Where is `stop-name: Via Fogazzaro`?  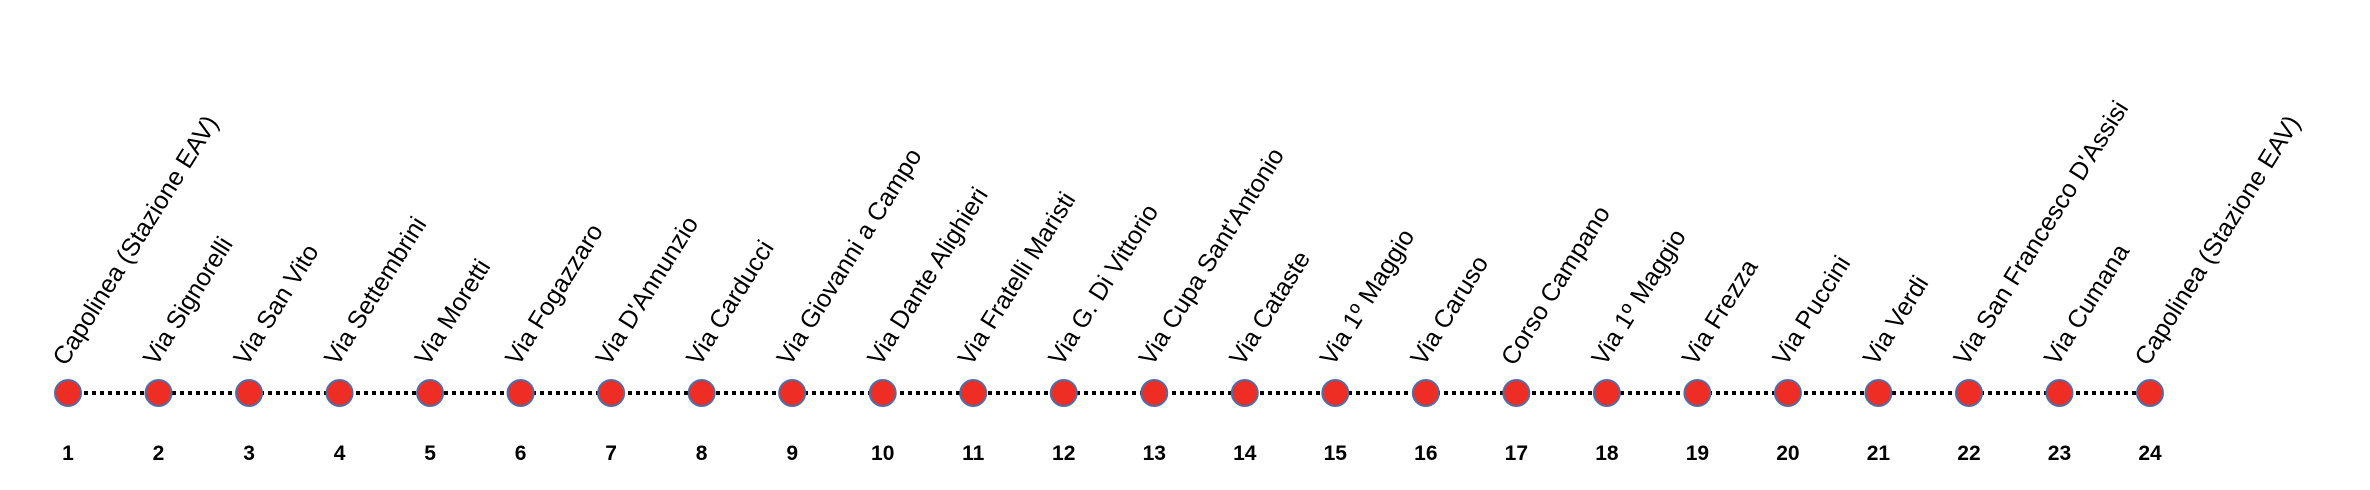
stop-name: Via Fogazzaro is located at coordinates (554, 294).